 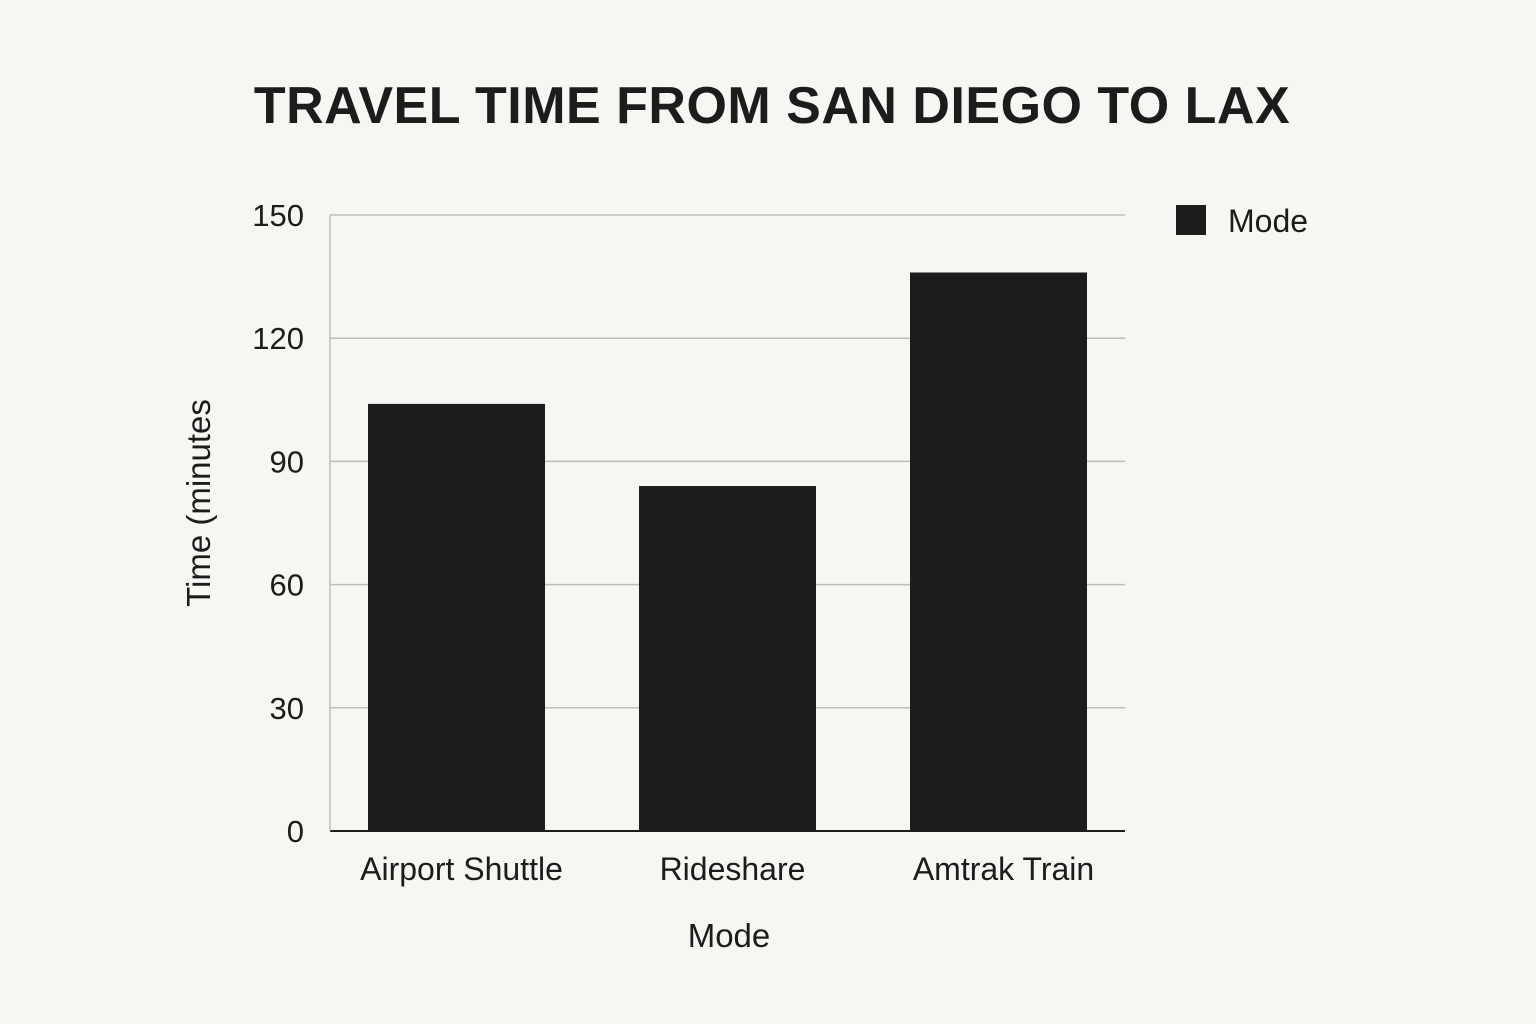 I want to click on legend: Mode, so click(x=1242, y=221).